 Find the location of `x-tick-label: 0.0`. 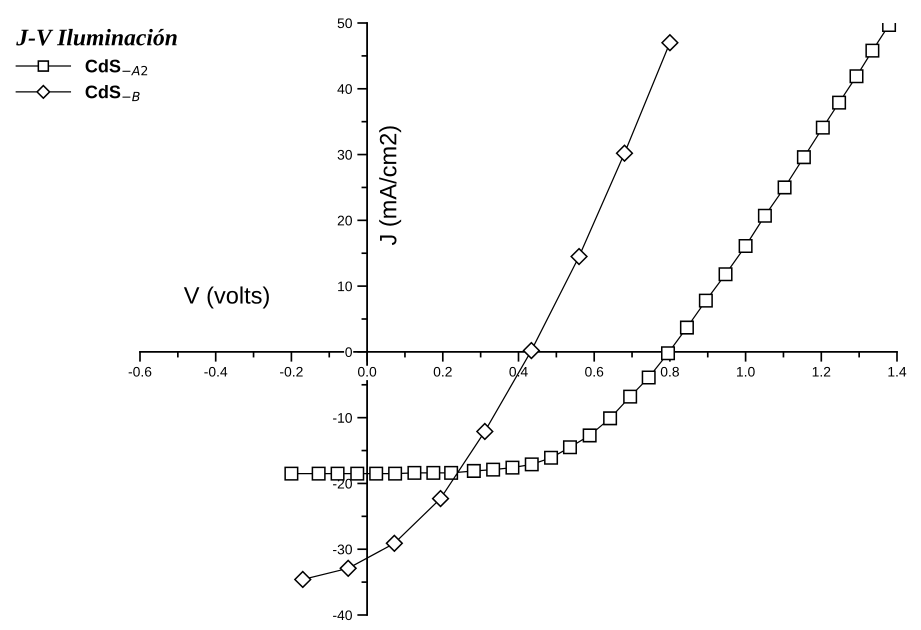

x-tick-label: 0.0 is located at coordinates (367, 371).